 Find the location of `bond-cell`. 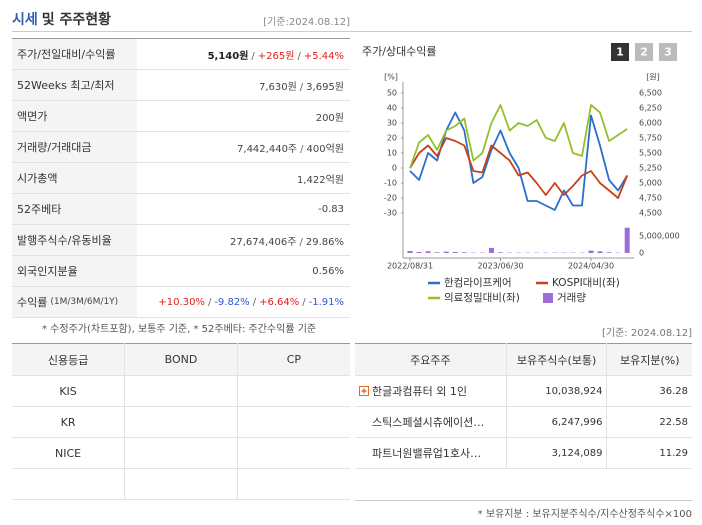

bond-cell is located at coordinates (181, 453).